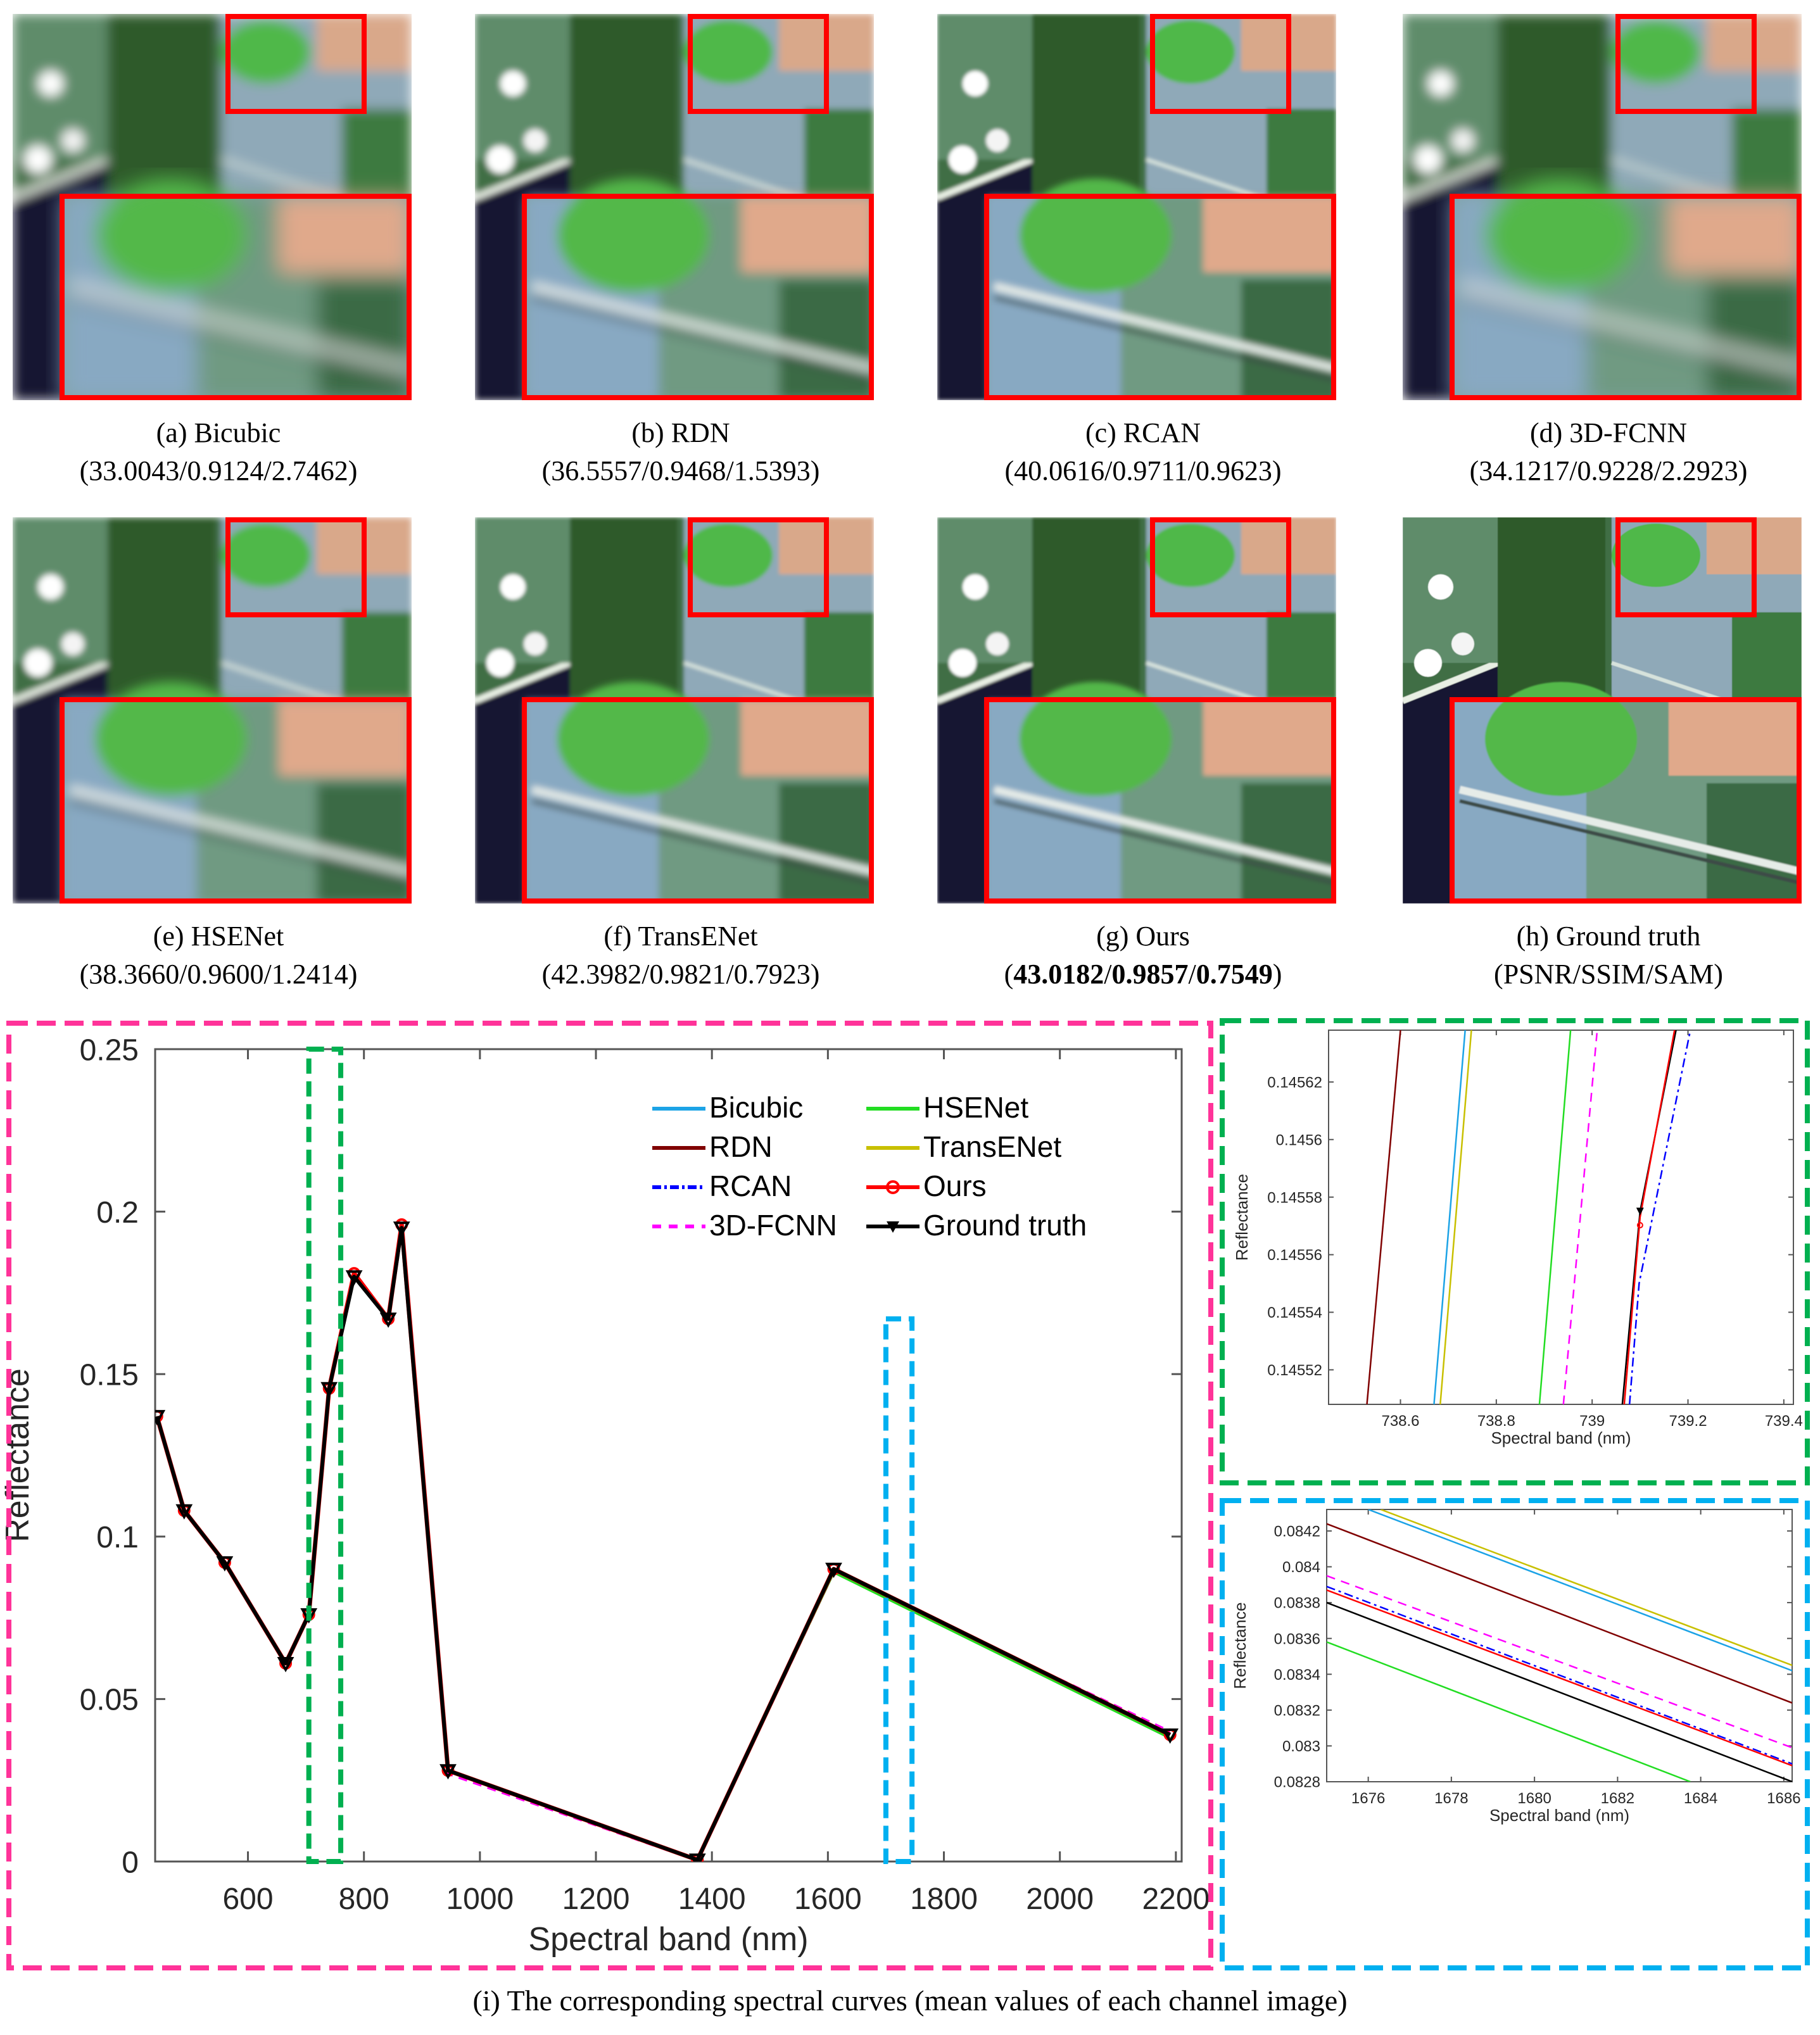 The width and height of the screenshot is (1820, 2035). Describe the element at coordinates (680, 974) in the screenshot. I see `metrics-label: (42.3982/0.9821/0.7923)` at that location.